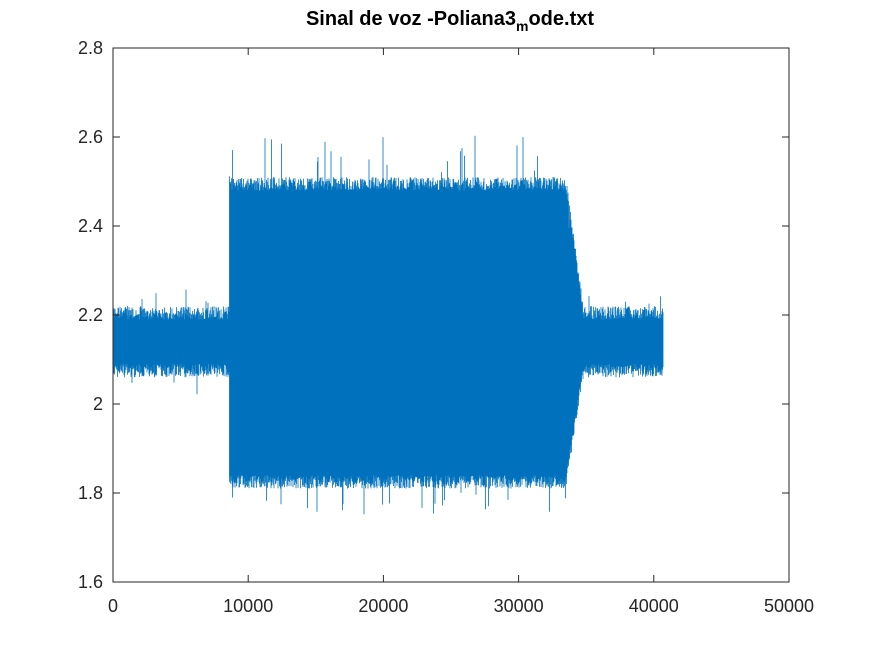  Describe the element at coordinates (519, 606) in the screenshot. I see `x-tick-label: 30000` at that location.